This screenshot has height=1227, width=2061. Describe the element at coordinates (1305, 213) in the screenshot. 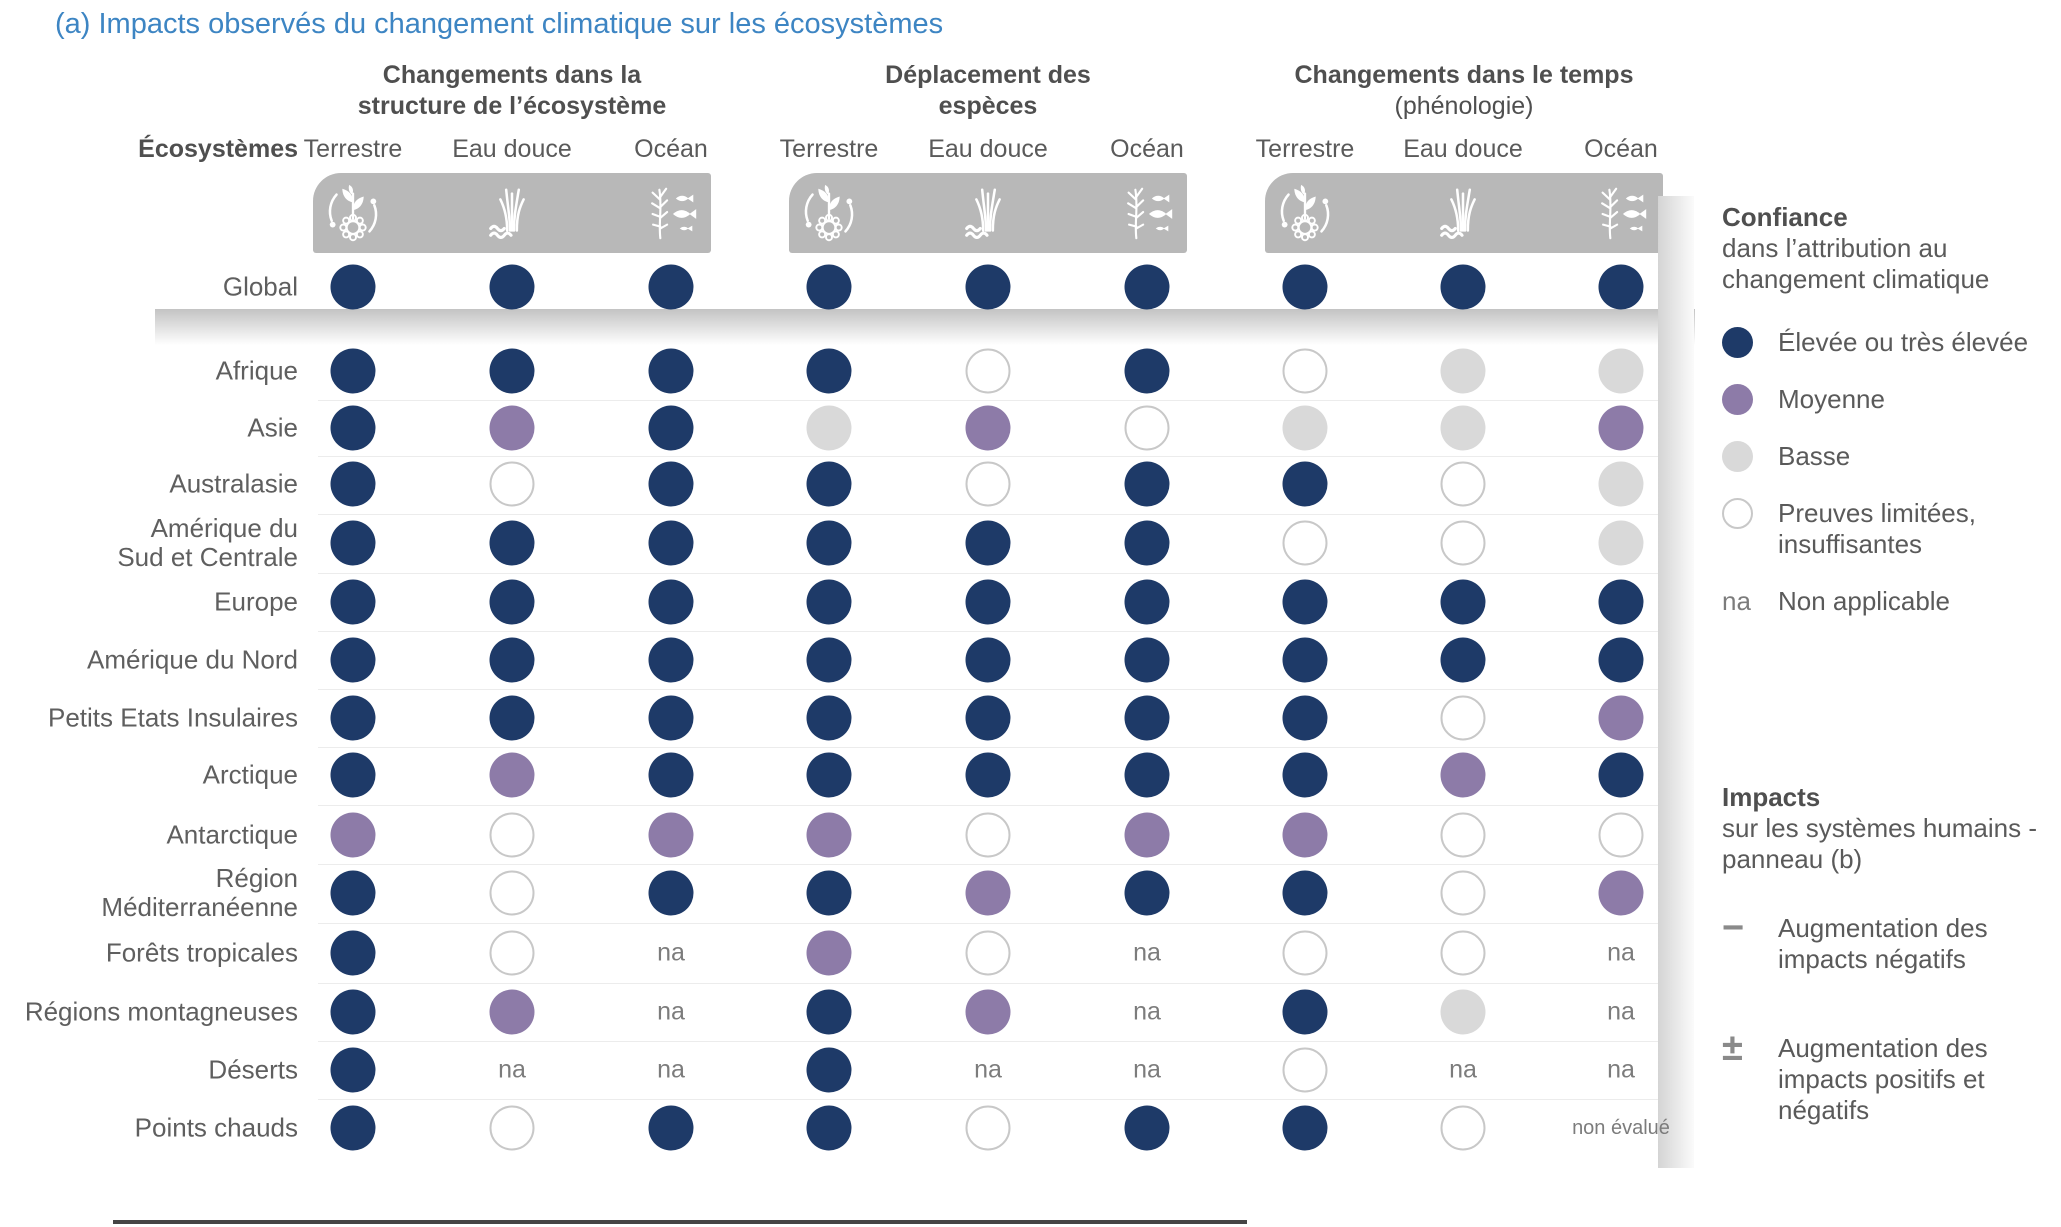

I see `terrestrial-icon` at that location.